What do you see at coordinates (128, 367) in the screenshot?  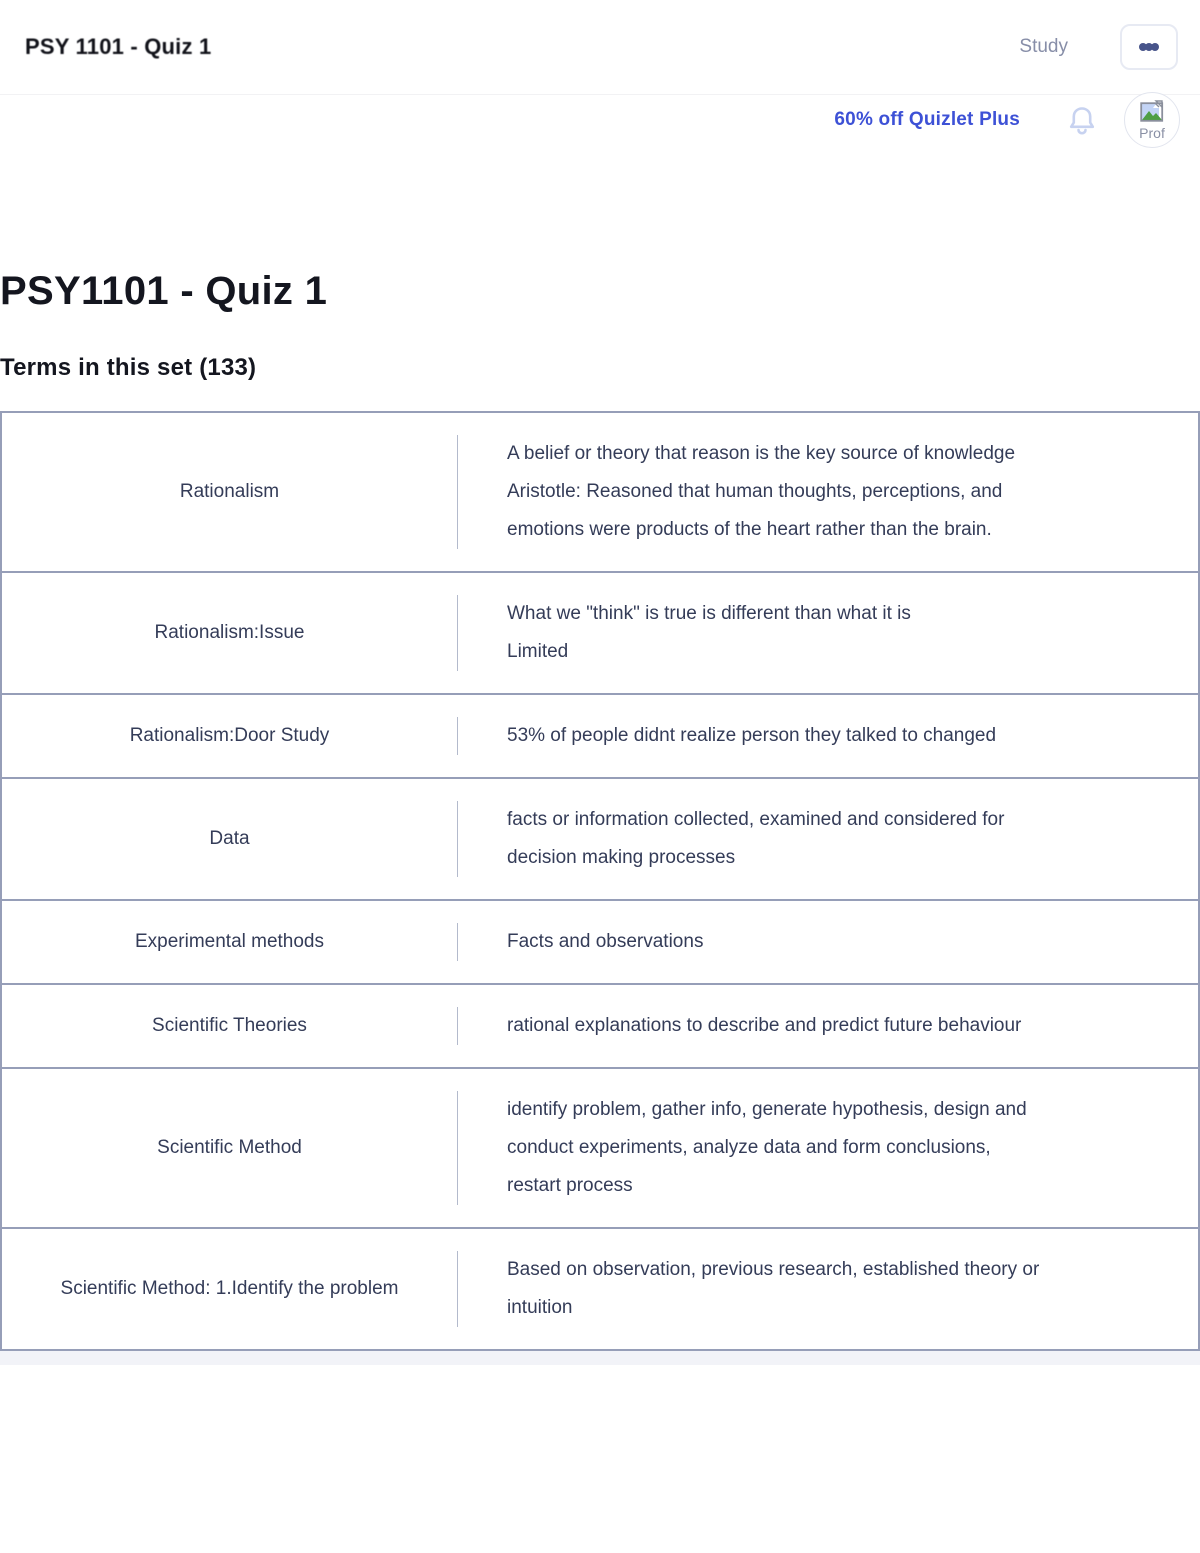 I see `terms-count-heading: Terms in this set (133)` at bounding box center [128, 367].